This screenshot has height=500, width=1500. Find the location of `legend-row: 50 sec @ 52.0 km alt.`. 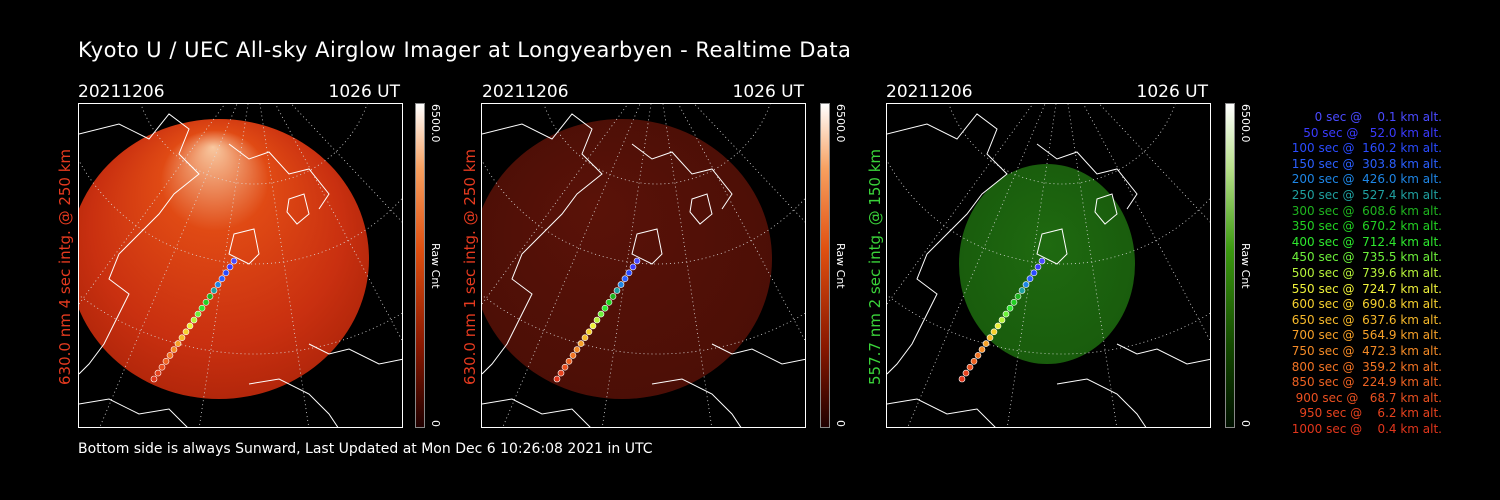

legend-row: 50 sec @ 52.0 km alt. is located at coordinates (1368, 132).